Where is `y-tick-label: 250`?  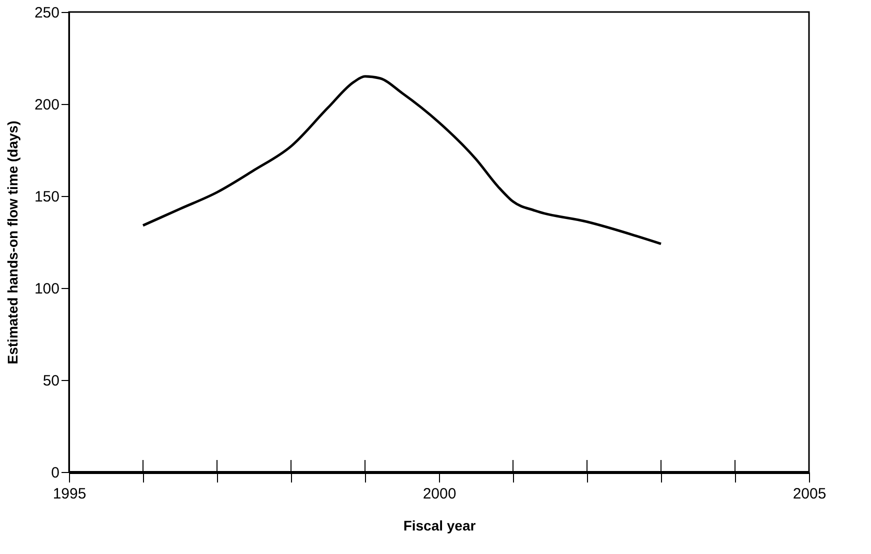
y-tick-label: 250 is located at coordinates (47, 13).